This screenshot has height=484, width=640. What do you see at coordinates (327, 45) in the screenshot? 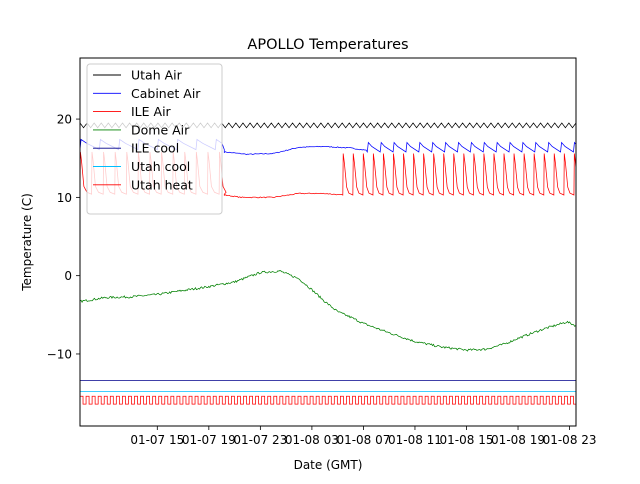
I see `chart-title: APOLLO Temperatures` at bounding box center [327, 45].